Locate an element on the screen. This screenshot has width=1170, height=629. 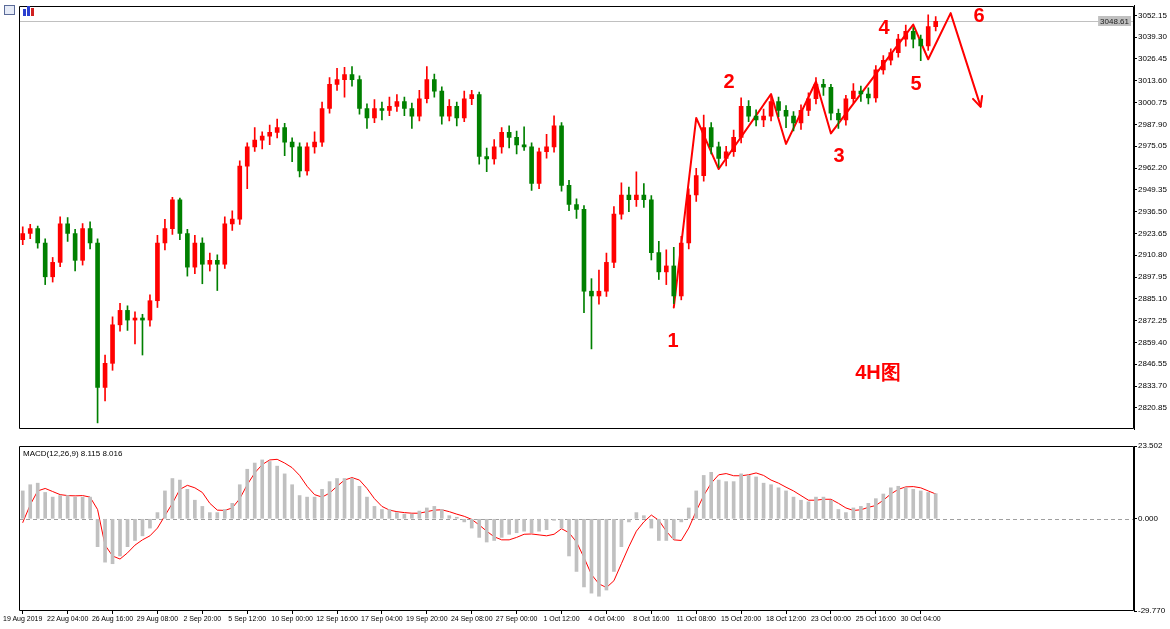
y-tick-label: 2962.20 is located at coordinates (1153, 168).